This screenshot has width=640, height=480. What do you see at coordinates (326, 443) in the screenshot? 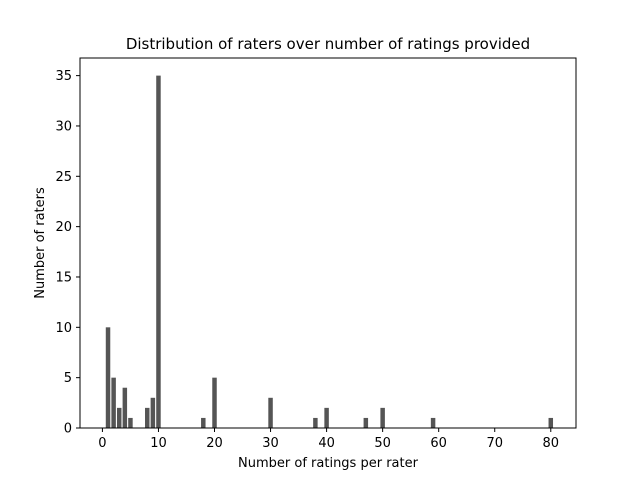
I see `x-tick-label: 40` at bounding box center [326, 443].